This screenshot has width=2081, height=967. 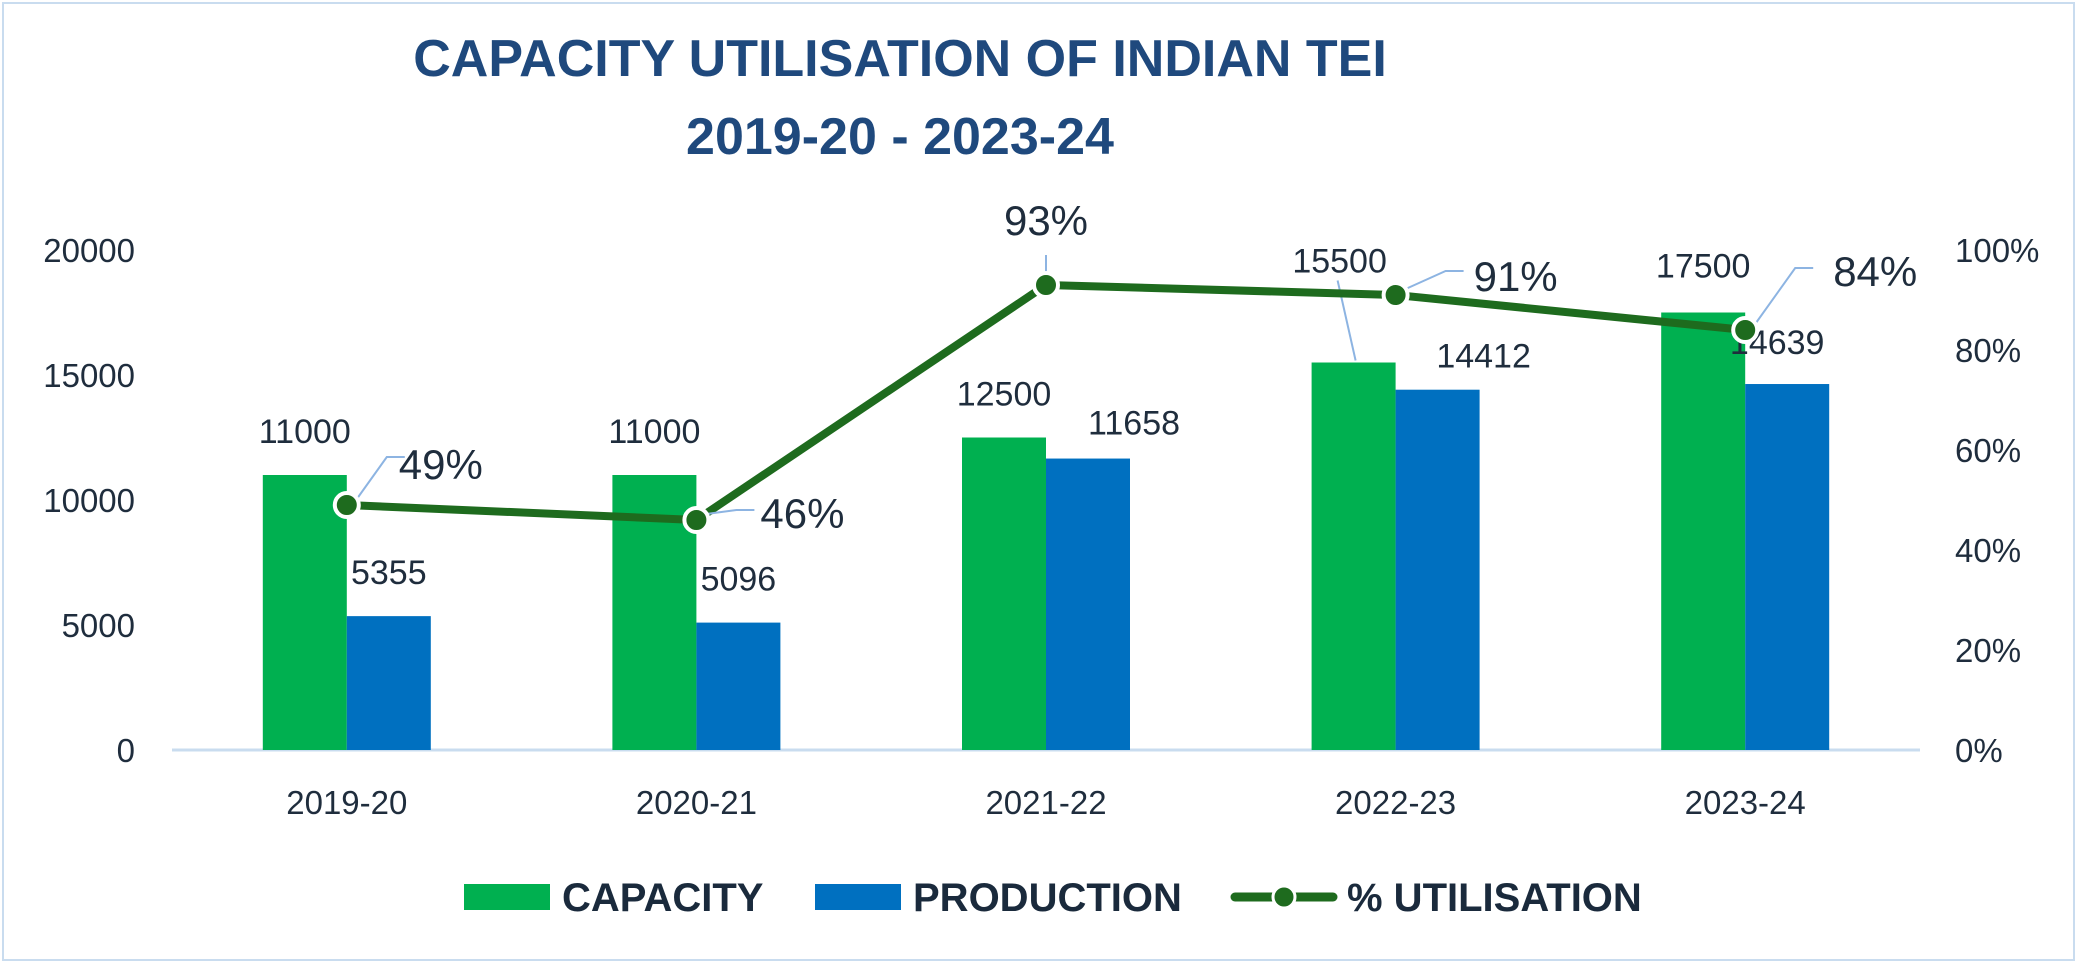 I want to click on left-tick-label: 0, so click(x=126, y=750).